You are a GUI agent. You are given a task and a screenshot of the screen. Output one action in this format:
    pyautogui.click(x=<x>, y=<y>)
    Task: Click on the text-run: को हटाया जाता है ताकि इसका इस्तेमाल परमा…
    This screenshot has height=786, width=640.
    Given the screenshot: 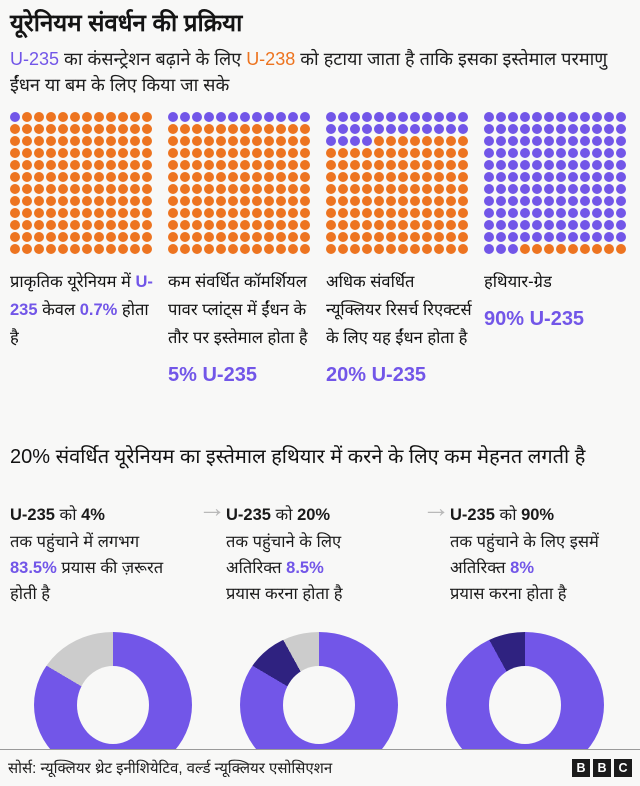 What is the action you would take?
    pyautogui.click(x=309, y=71)
    